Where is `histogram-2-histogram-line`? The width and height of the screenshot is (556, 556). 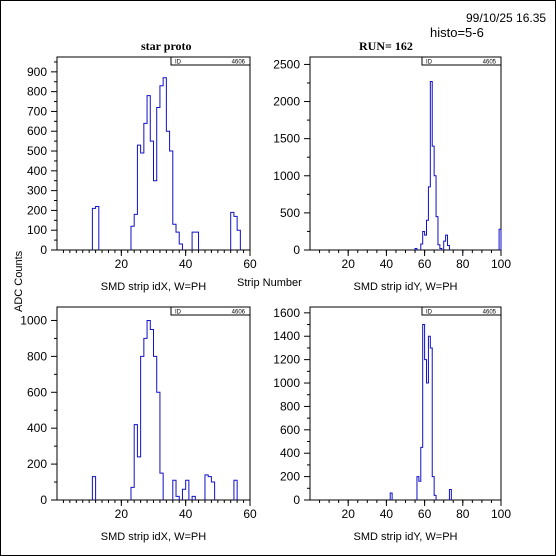
histogram-2-histogram-line is located at coordinates (458, 165).